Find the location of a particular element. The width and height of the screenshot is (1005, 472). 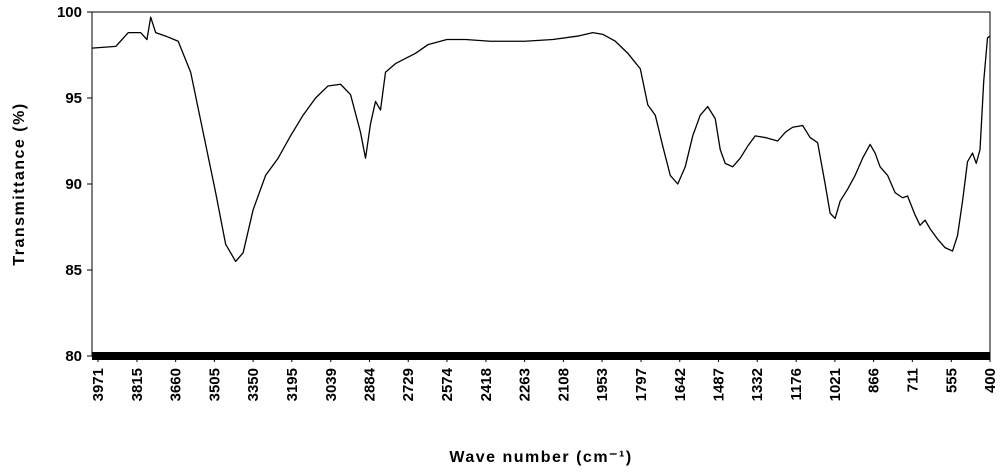

x-tick-label: 2884 is located at coordinates (370, 384).